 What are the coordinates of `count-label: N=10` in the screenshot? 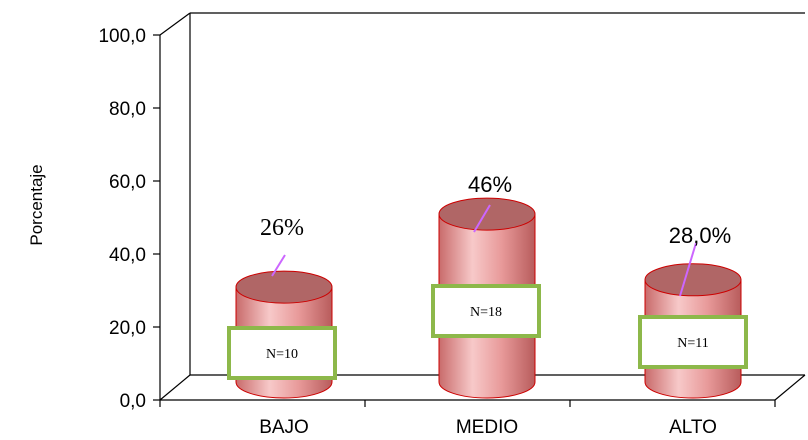 It's located at (282, 354).